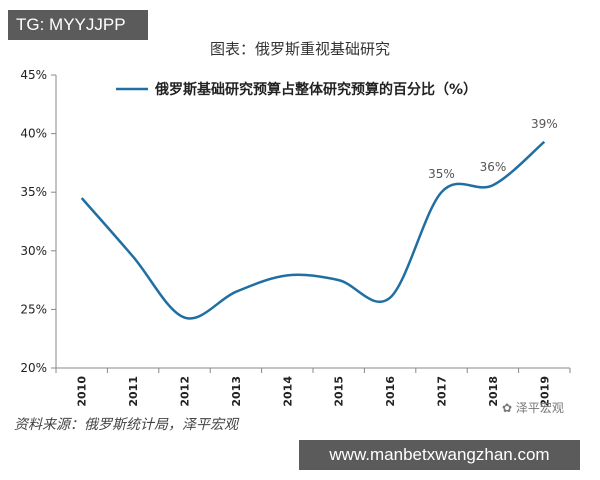  I want to click on x-tick-label: 2016, so click(390, 391).